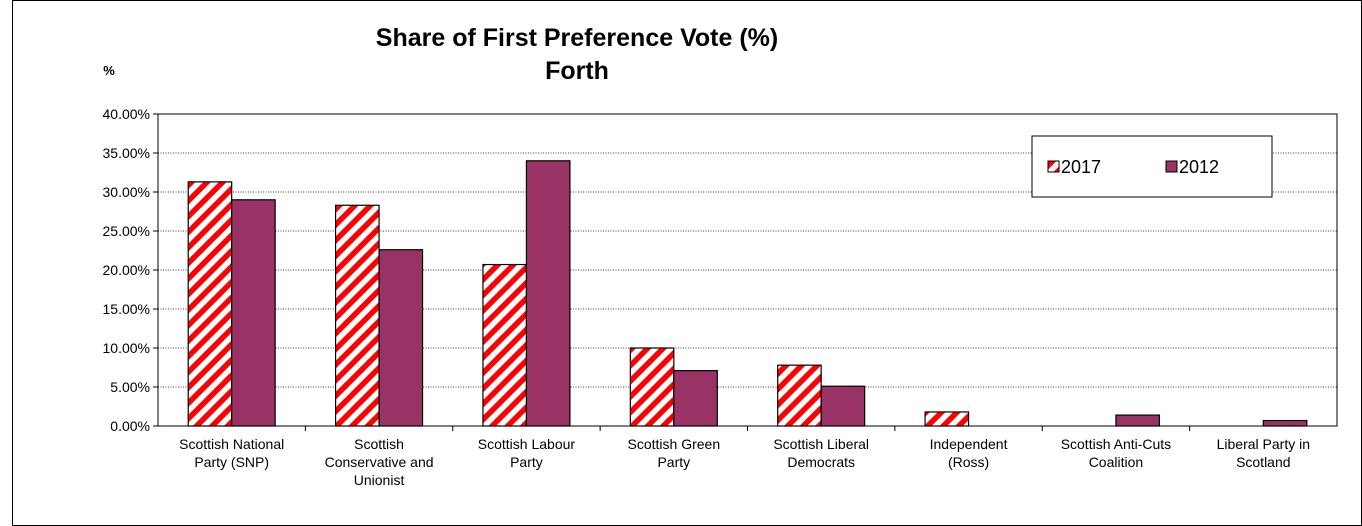  What do you see at coordinates (1199, 167) in the screenshot?
I see `legend-label-2012: 2012` at bounding box center [1199, 167].